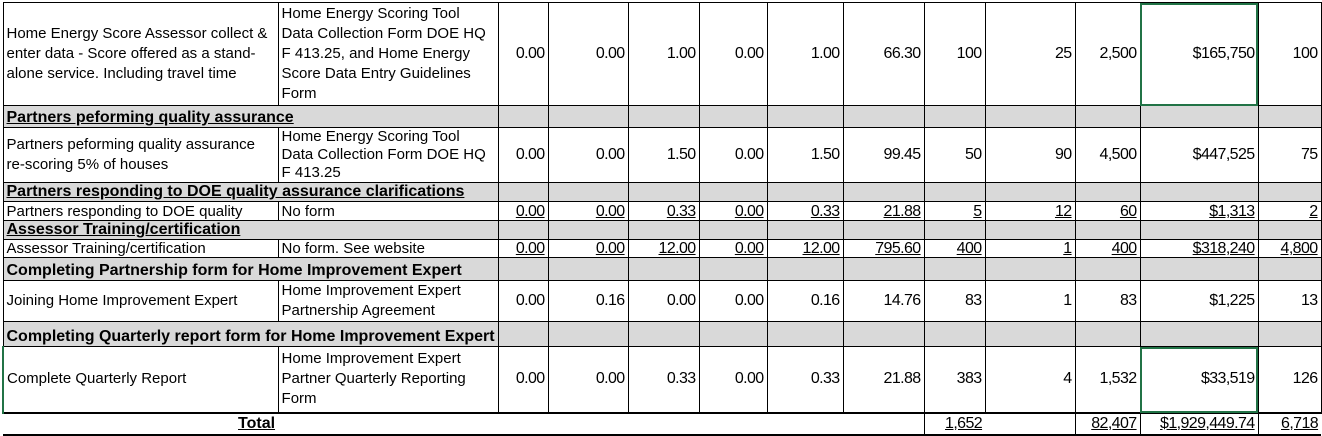 This screenshot has height=436, width=1322. Describe the element at coordinates (954, 211) in the screenshot. I see `value-cell: 5` at that location.